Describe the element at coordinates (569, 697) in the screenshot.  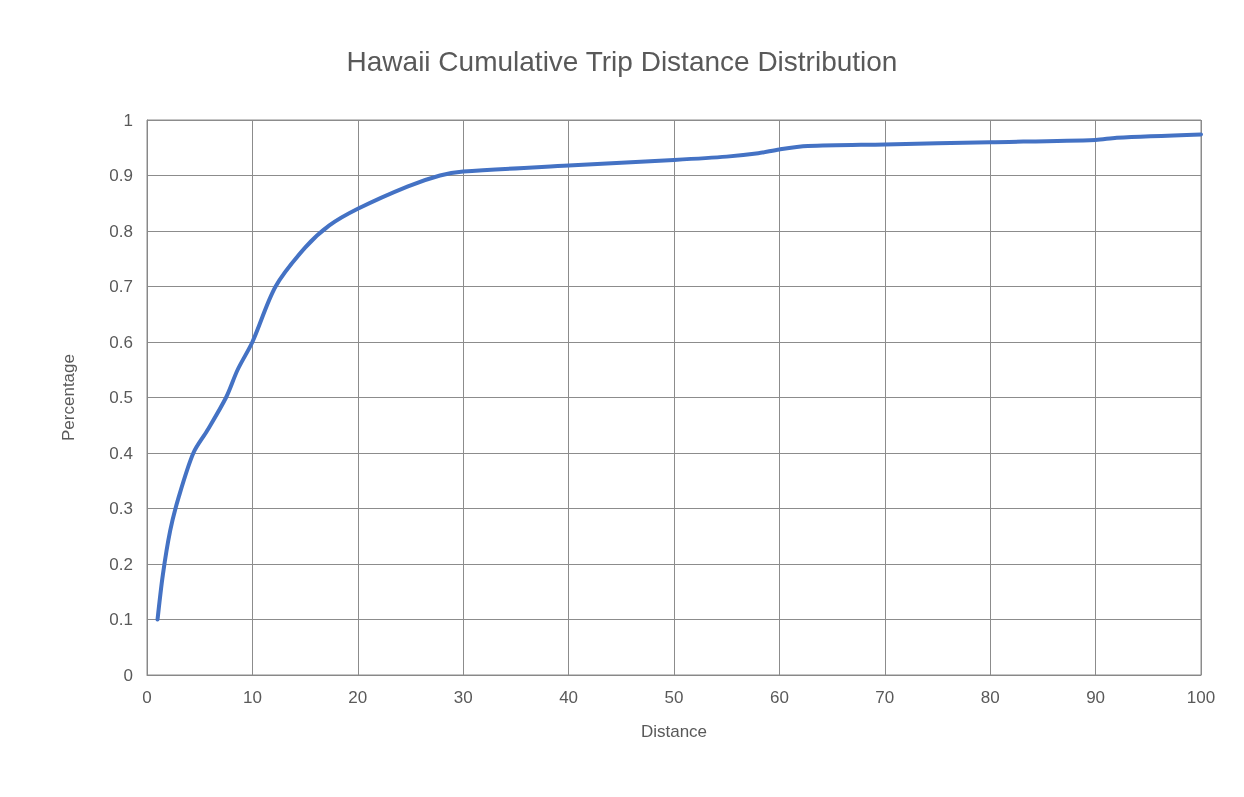
I see `x-tick-label: 40` at that location.